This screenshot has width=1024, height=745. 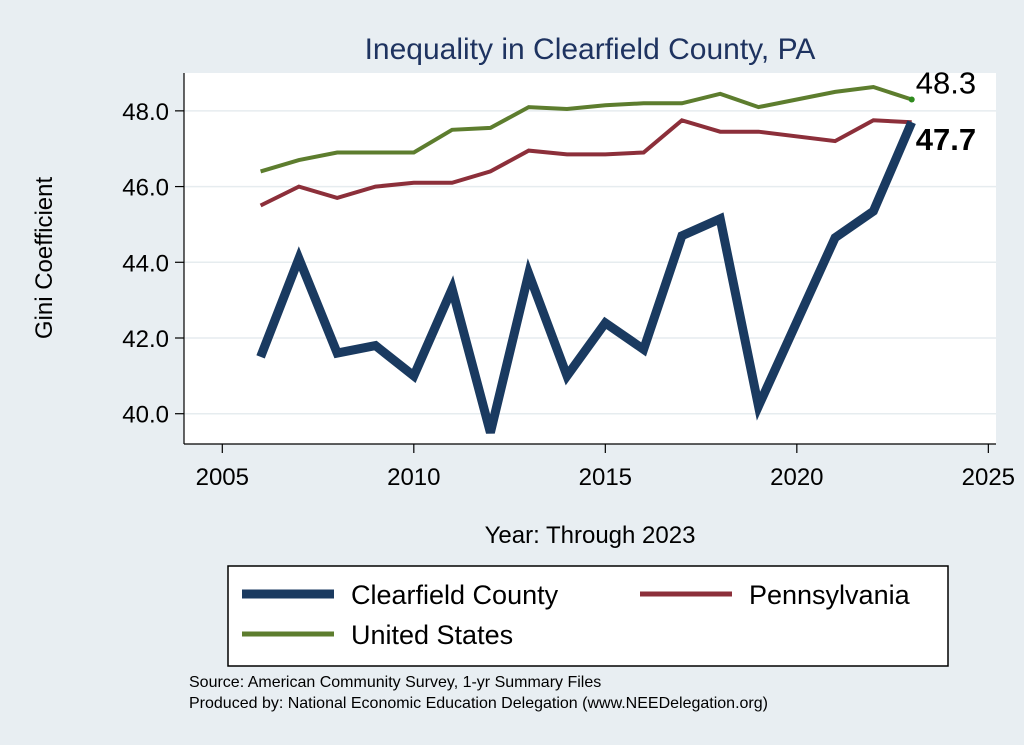 I want to click on end-labels: 48.3 47.7, so click(x=946, y=112).